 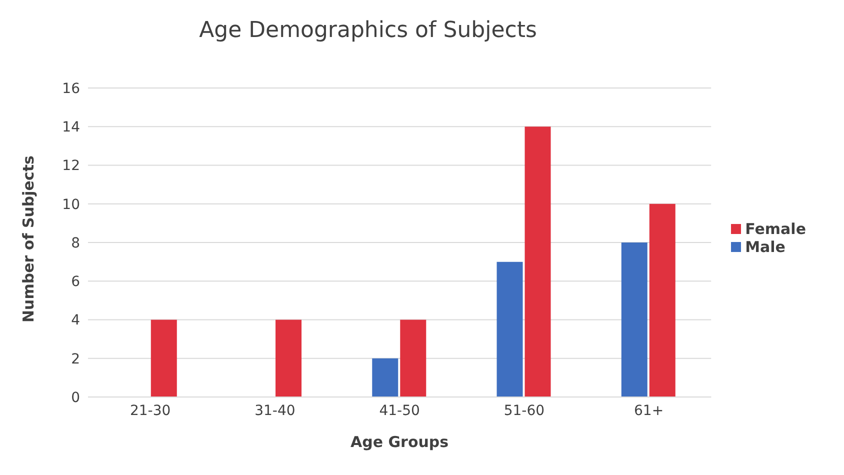 What do you see at coordinates (649, 410) in the screenshot?
I see `x-tick-label: 61+` at bounding box center [649, 410].